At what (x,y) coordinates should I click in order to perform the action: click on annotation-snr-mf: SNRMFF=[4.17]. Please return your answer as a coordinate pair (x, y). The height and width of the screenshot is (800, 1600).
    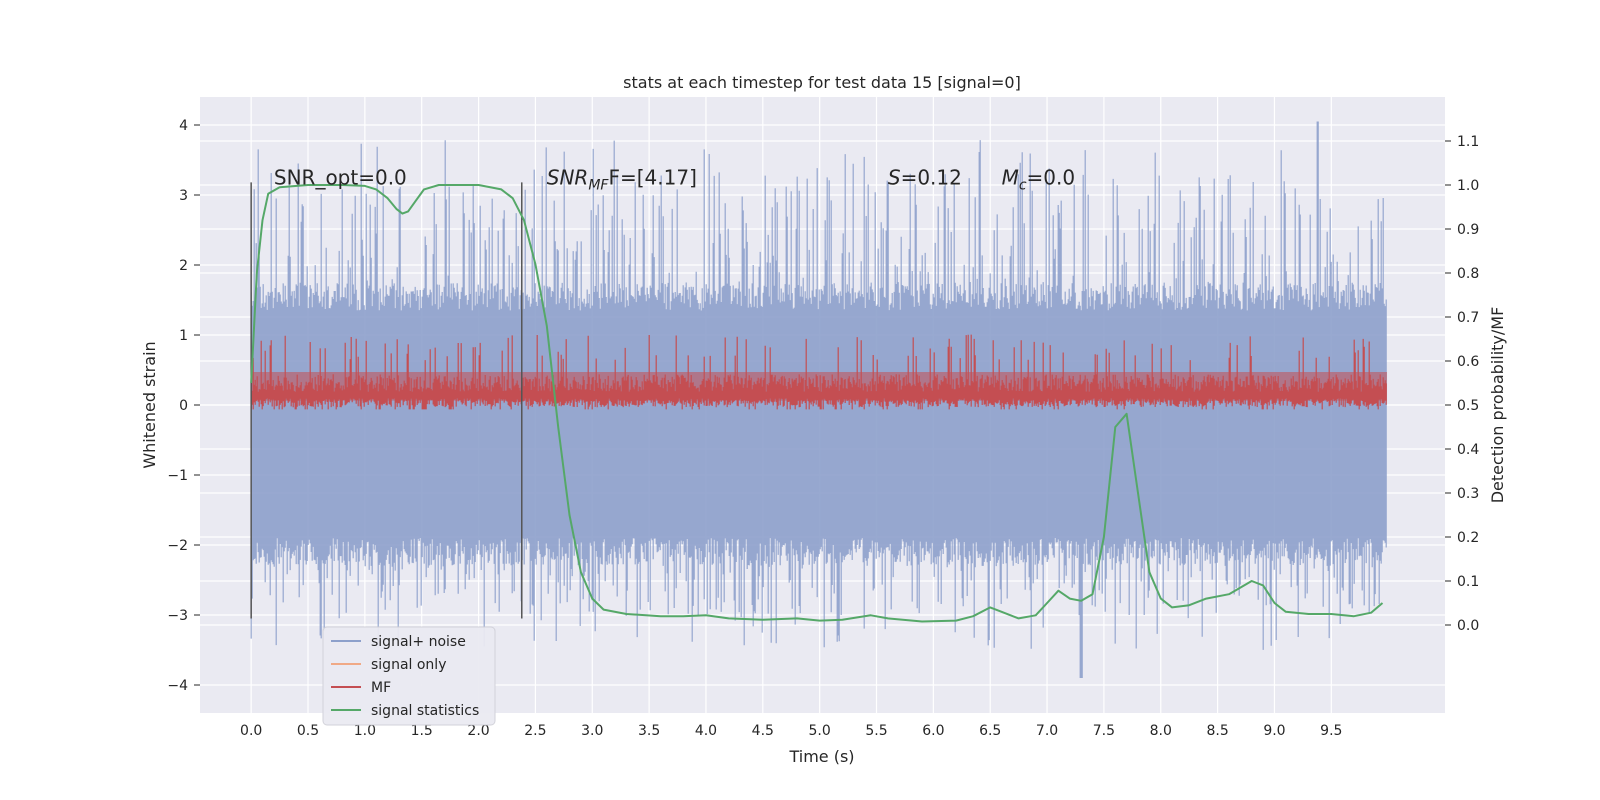
    Looking at the image, I should click on (622, 180).